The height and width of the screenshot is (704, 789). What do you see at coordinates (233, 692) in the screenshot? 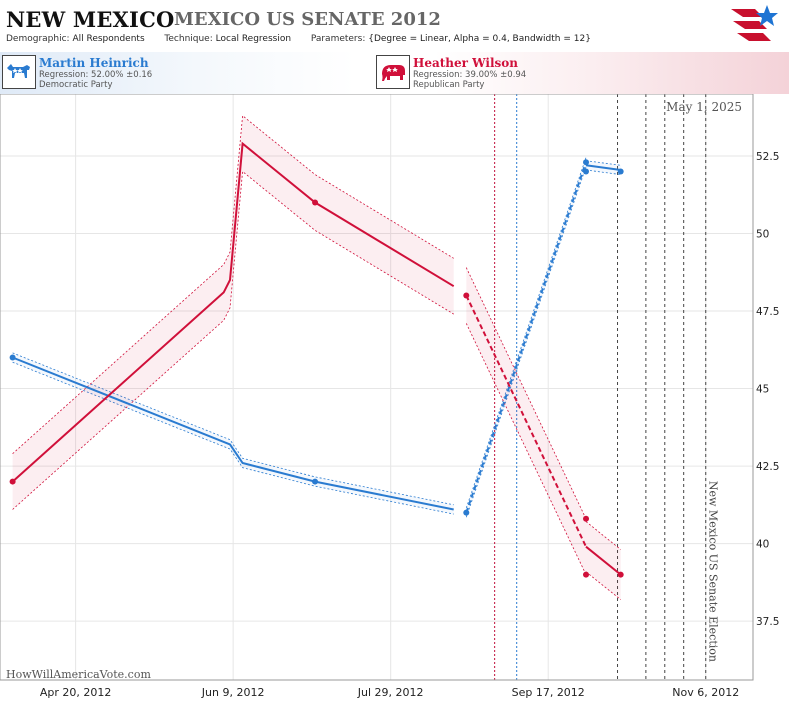
I see `x-tick-label: Jun 9, 2012` at bounding box center [233, 692].